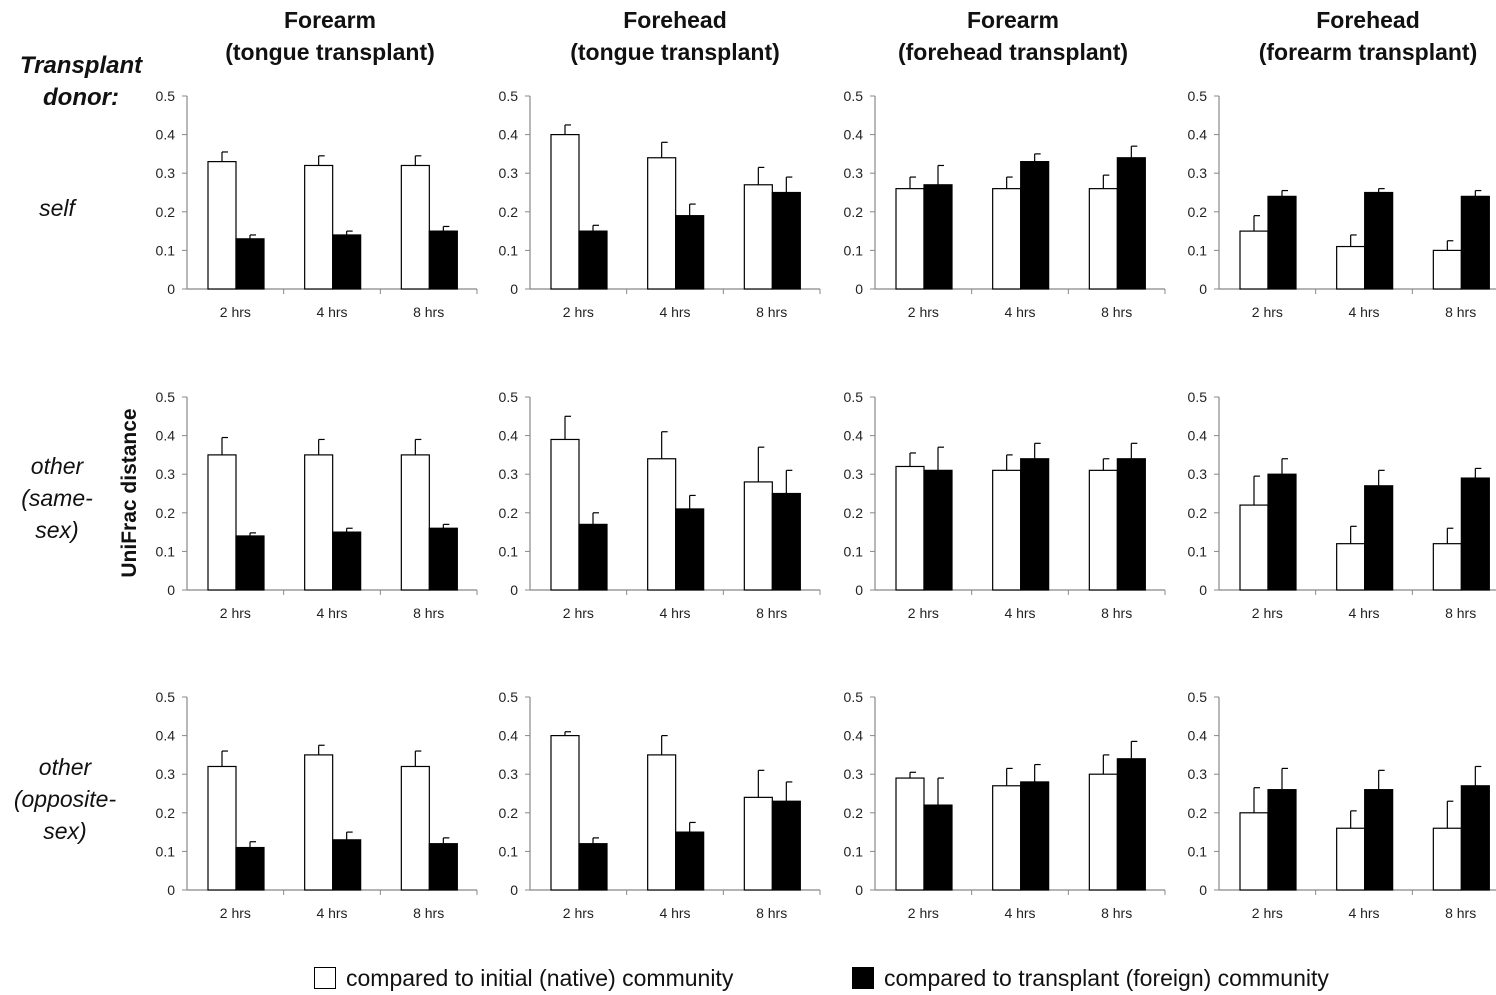 This screenshot has width=1496, height=995. What do you see at coordinates (1013, 52) in the screenshot?
I see `column-title-line: (forehead transplant)` at bounding box center [1013, 52].